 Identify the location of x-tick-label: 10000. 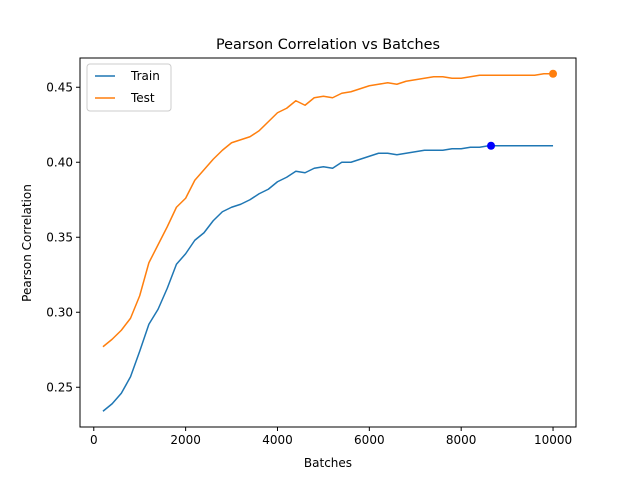
(553, 440).